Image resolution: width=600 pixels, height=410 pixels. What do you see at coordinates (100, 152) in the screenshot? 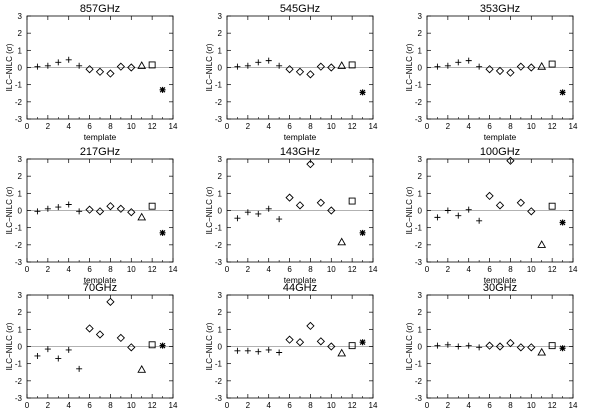
I see `panel-title: 217GHz` at bounding box center [100, 152].